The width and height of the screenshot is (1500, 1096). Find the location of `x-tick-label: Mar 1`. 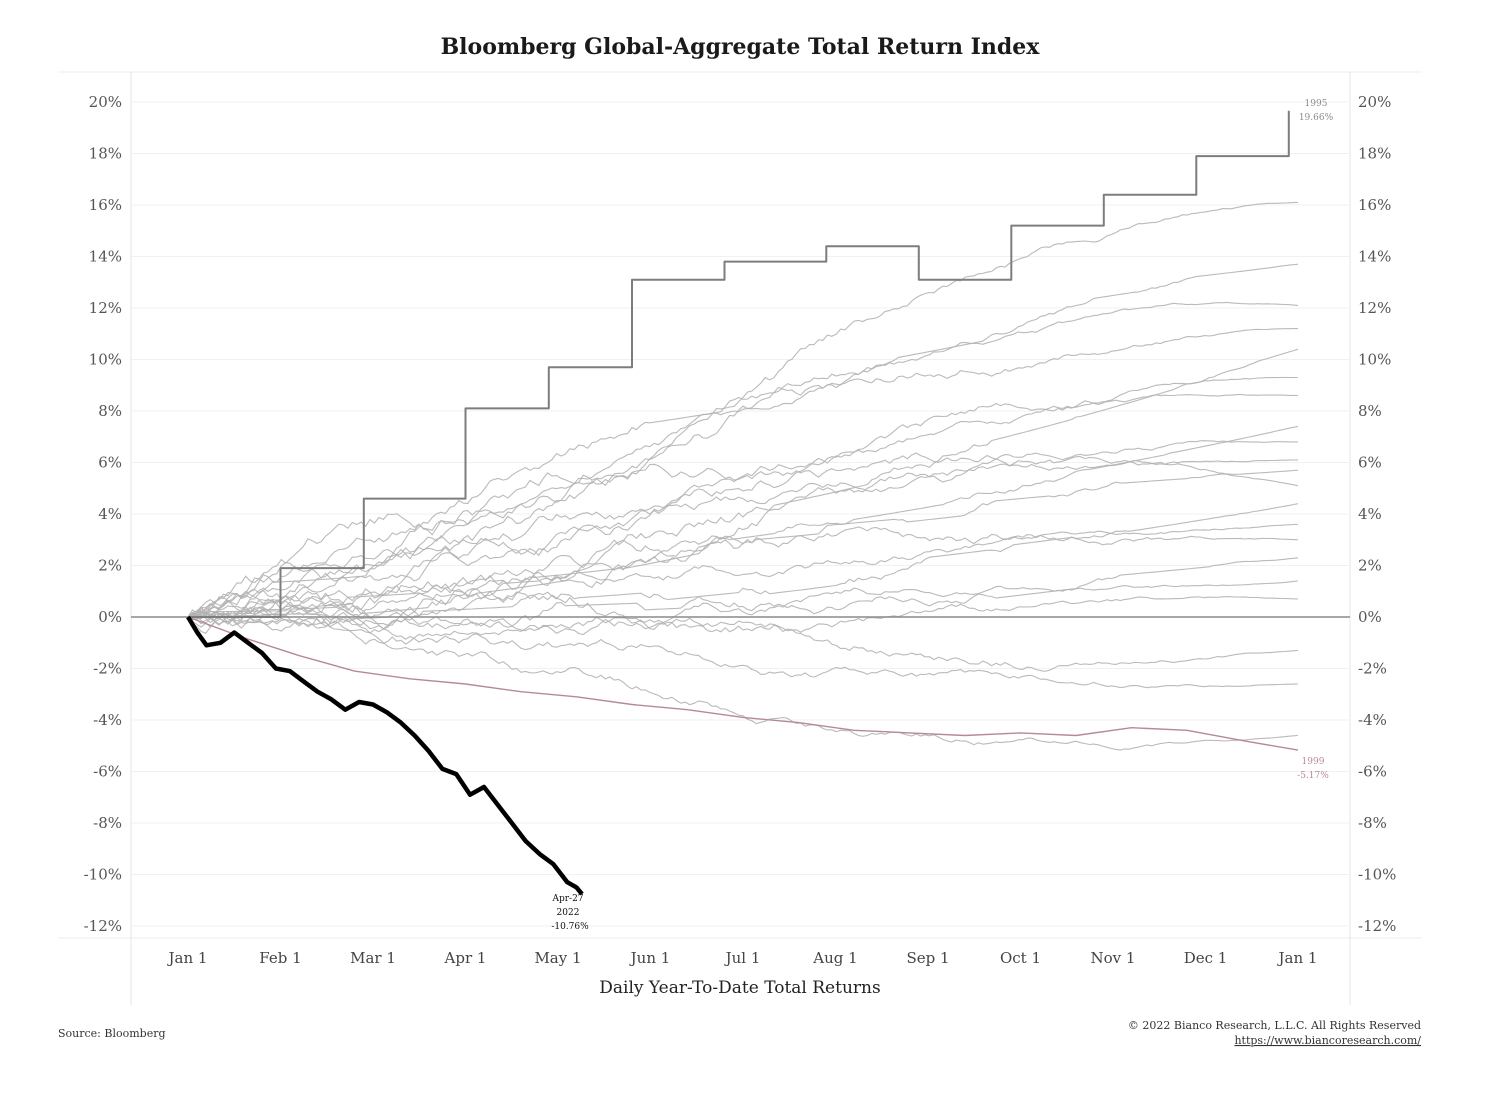

x-tick-label: Mar 1 is located at coordinates (373, 958).